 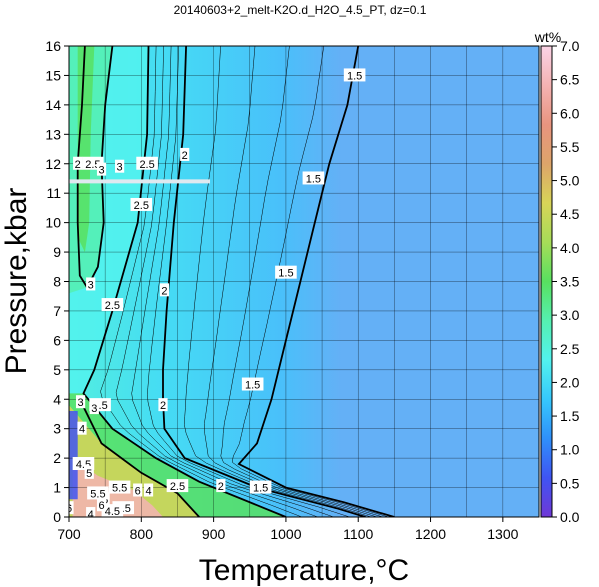 I want to click on y-tick-label: 6, so click(x=57, y=340).